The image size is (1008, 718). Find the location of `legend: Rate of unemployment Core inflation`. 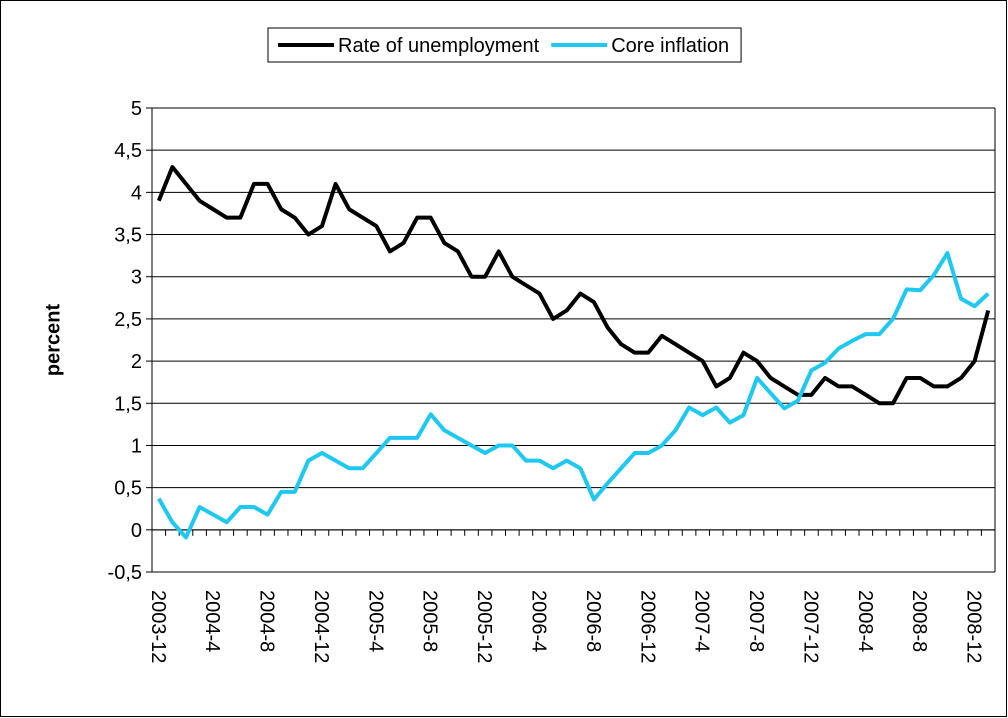

legend: Rate of unemployment Core inflation is located at coordinates (504, 45).